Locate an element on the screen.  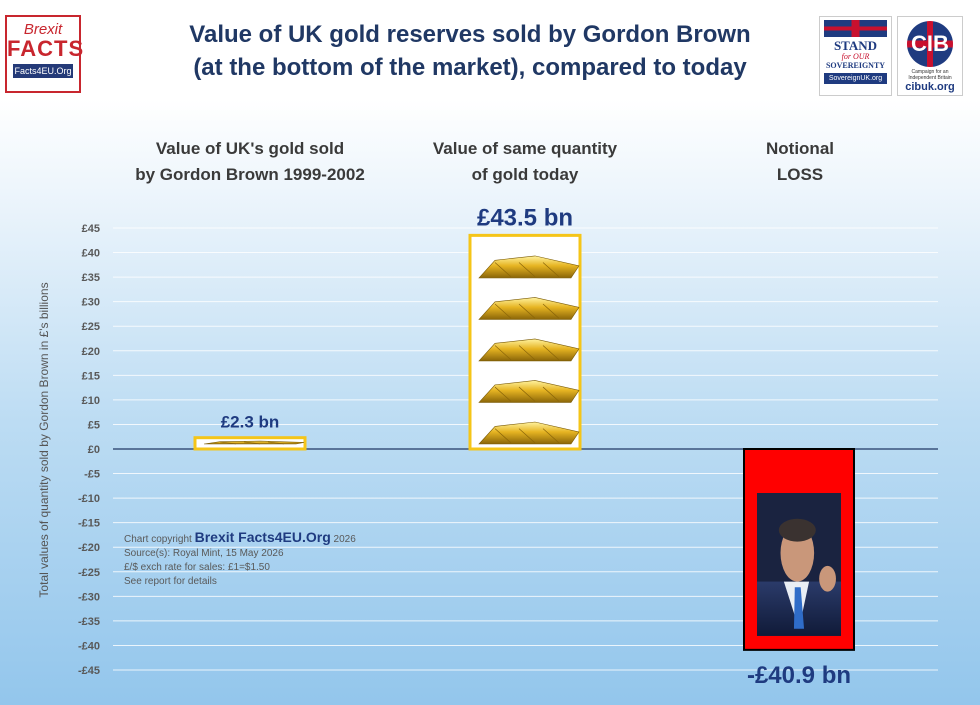
y-tick-label: £5 is located at coordinates (94, 425).